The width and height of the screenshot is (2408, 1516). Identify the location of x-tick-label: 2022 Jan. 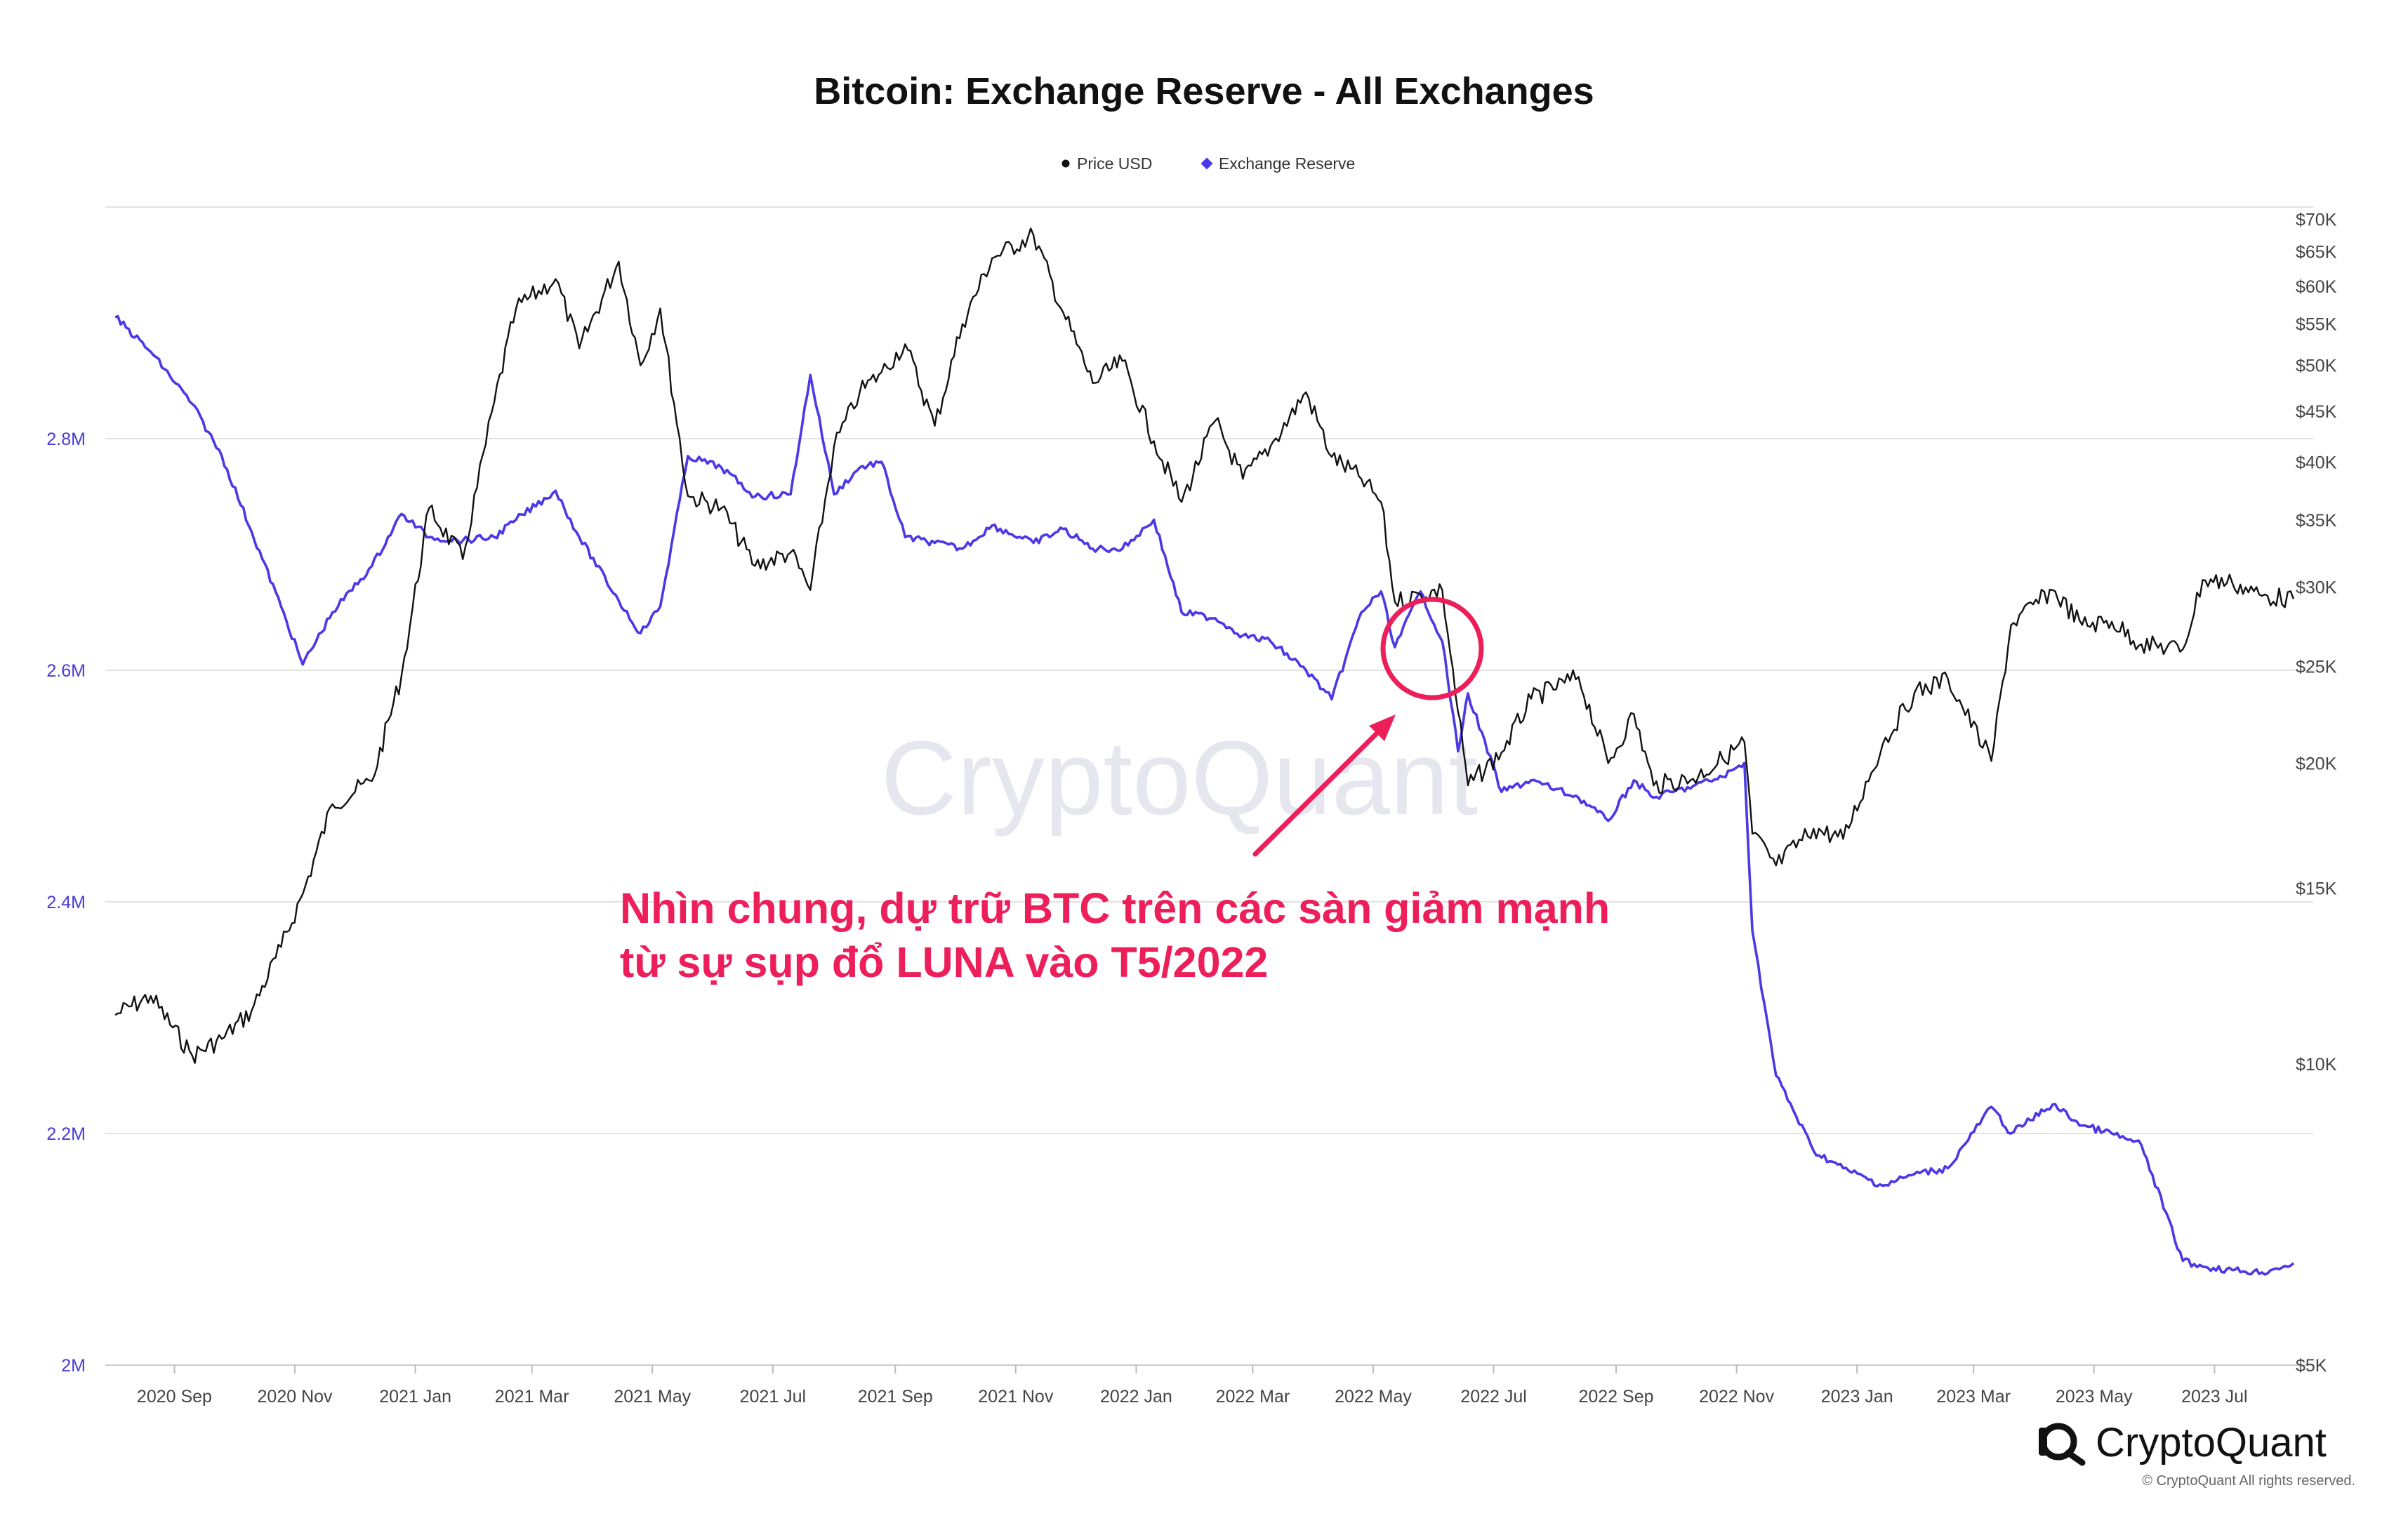
(1136, 1397).